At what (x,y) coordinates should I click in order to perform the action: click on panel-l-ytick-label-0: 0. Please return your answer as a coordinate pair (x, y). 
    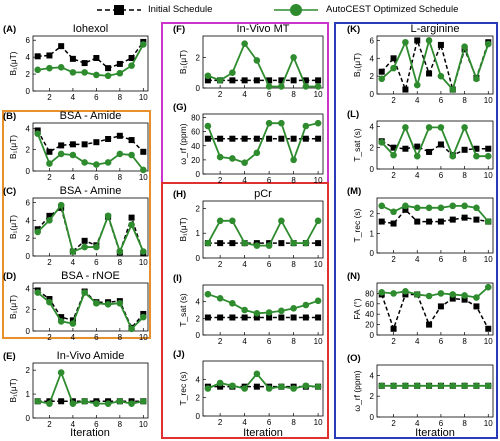
    Looking at the image, I should click on (372, 169).